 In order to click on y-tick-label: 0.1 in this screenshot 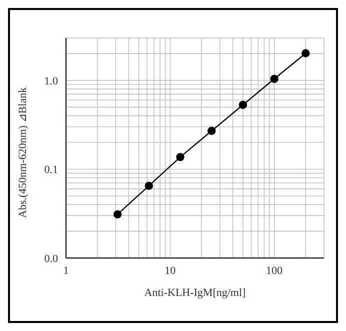, I will do `click(51, 170)`.